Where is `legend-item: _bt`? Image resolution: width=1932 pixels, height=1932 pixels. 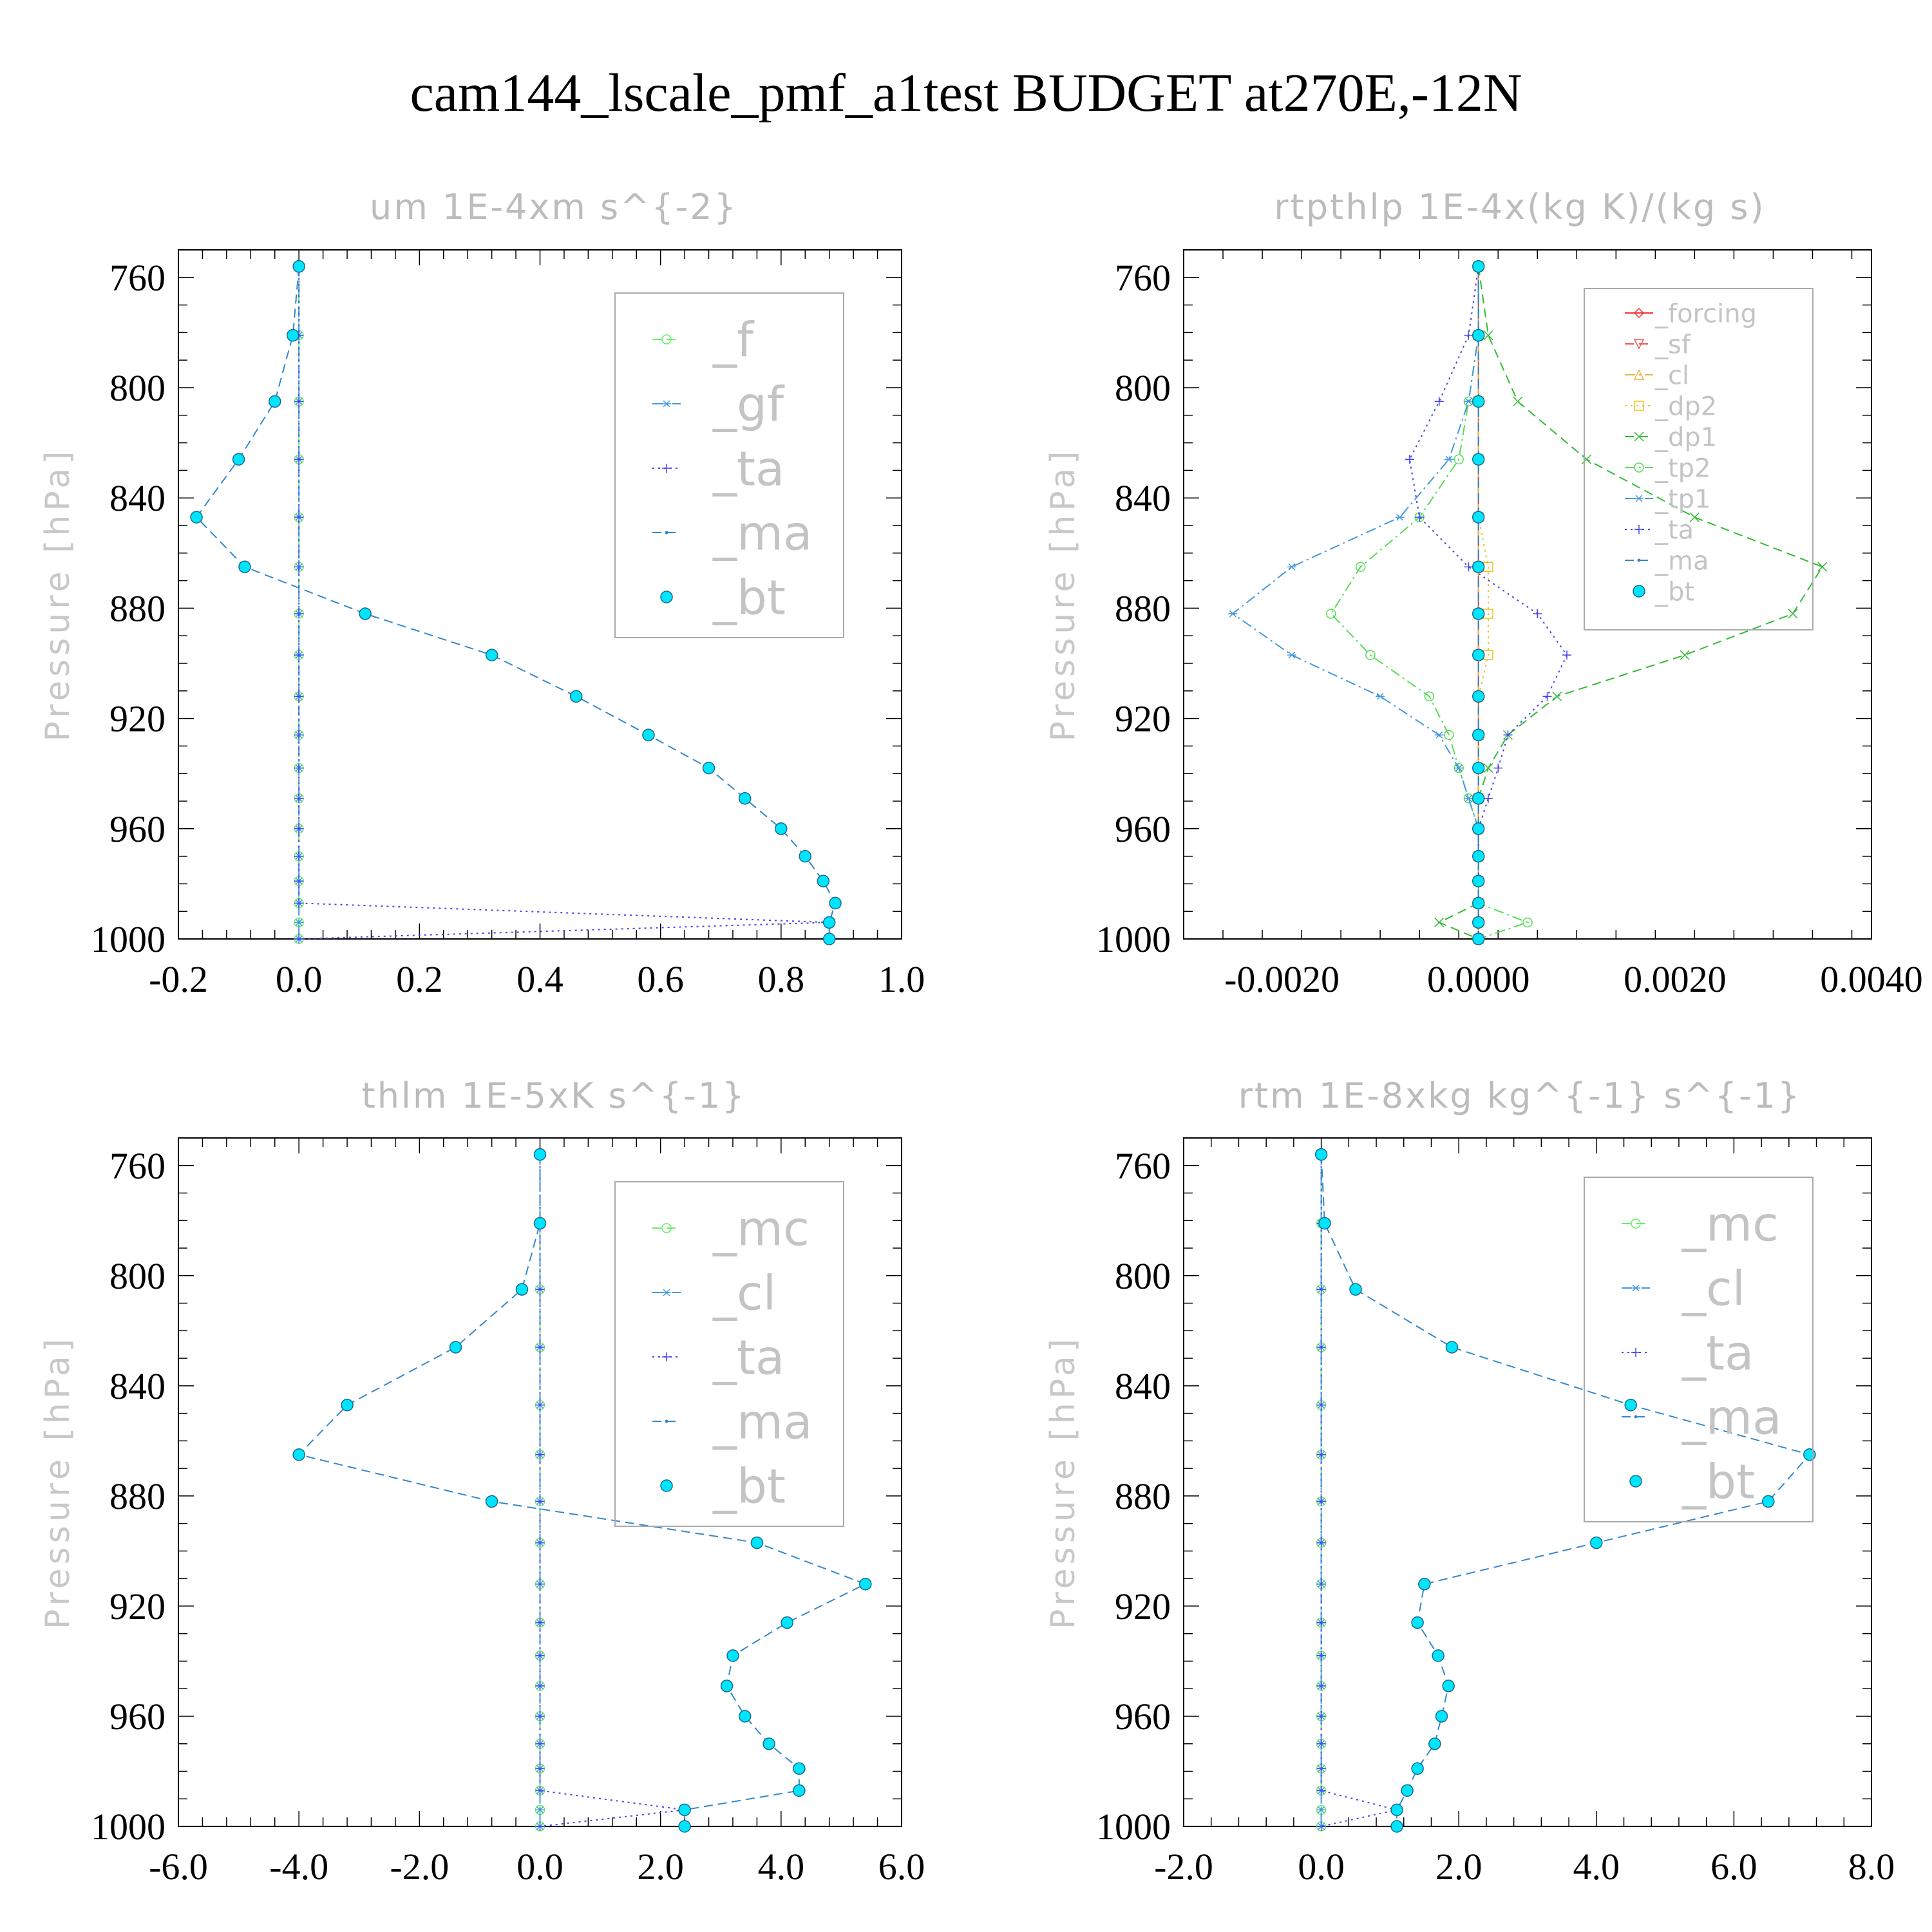
legend-item: _bt is located at coordinates (1692, 1482).